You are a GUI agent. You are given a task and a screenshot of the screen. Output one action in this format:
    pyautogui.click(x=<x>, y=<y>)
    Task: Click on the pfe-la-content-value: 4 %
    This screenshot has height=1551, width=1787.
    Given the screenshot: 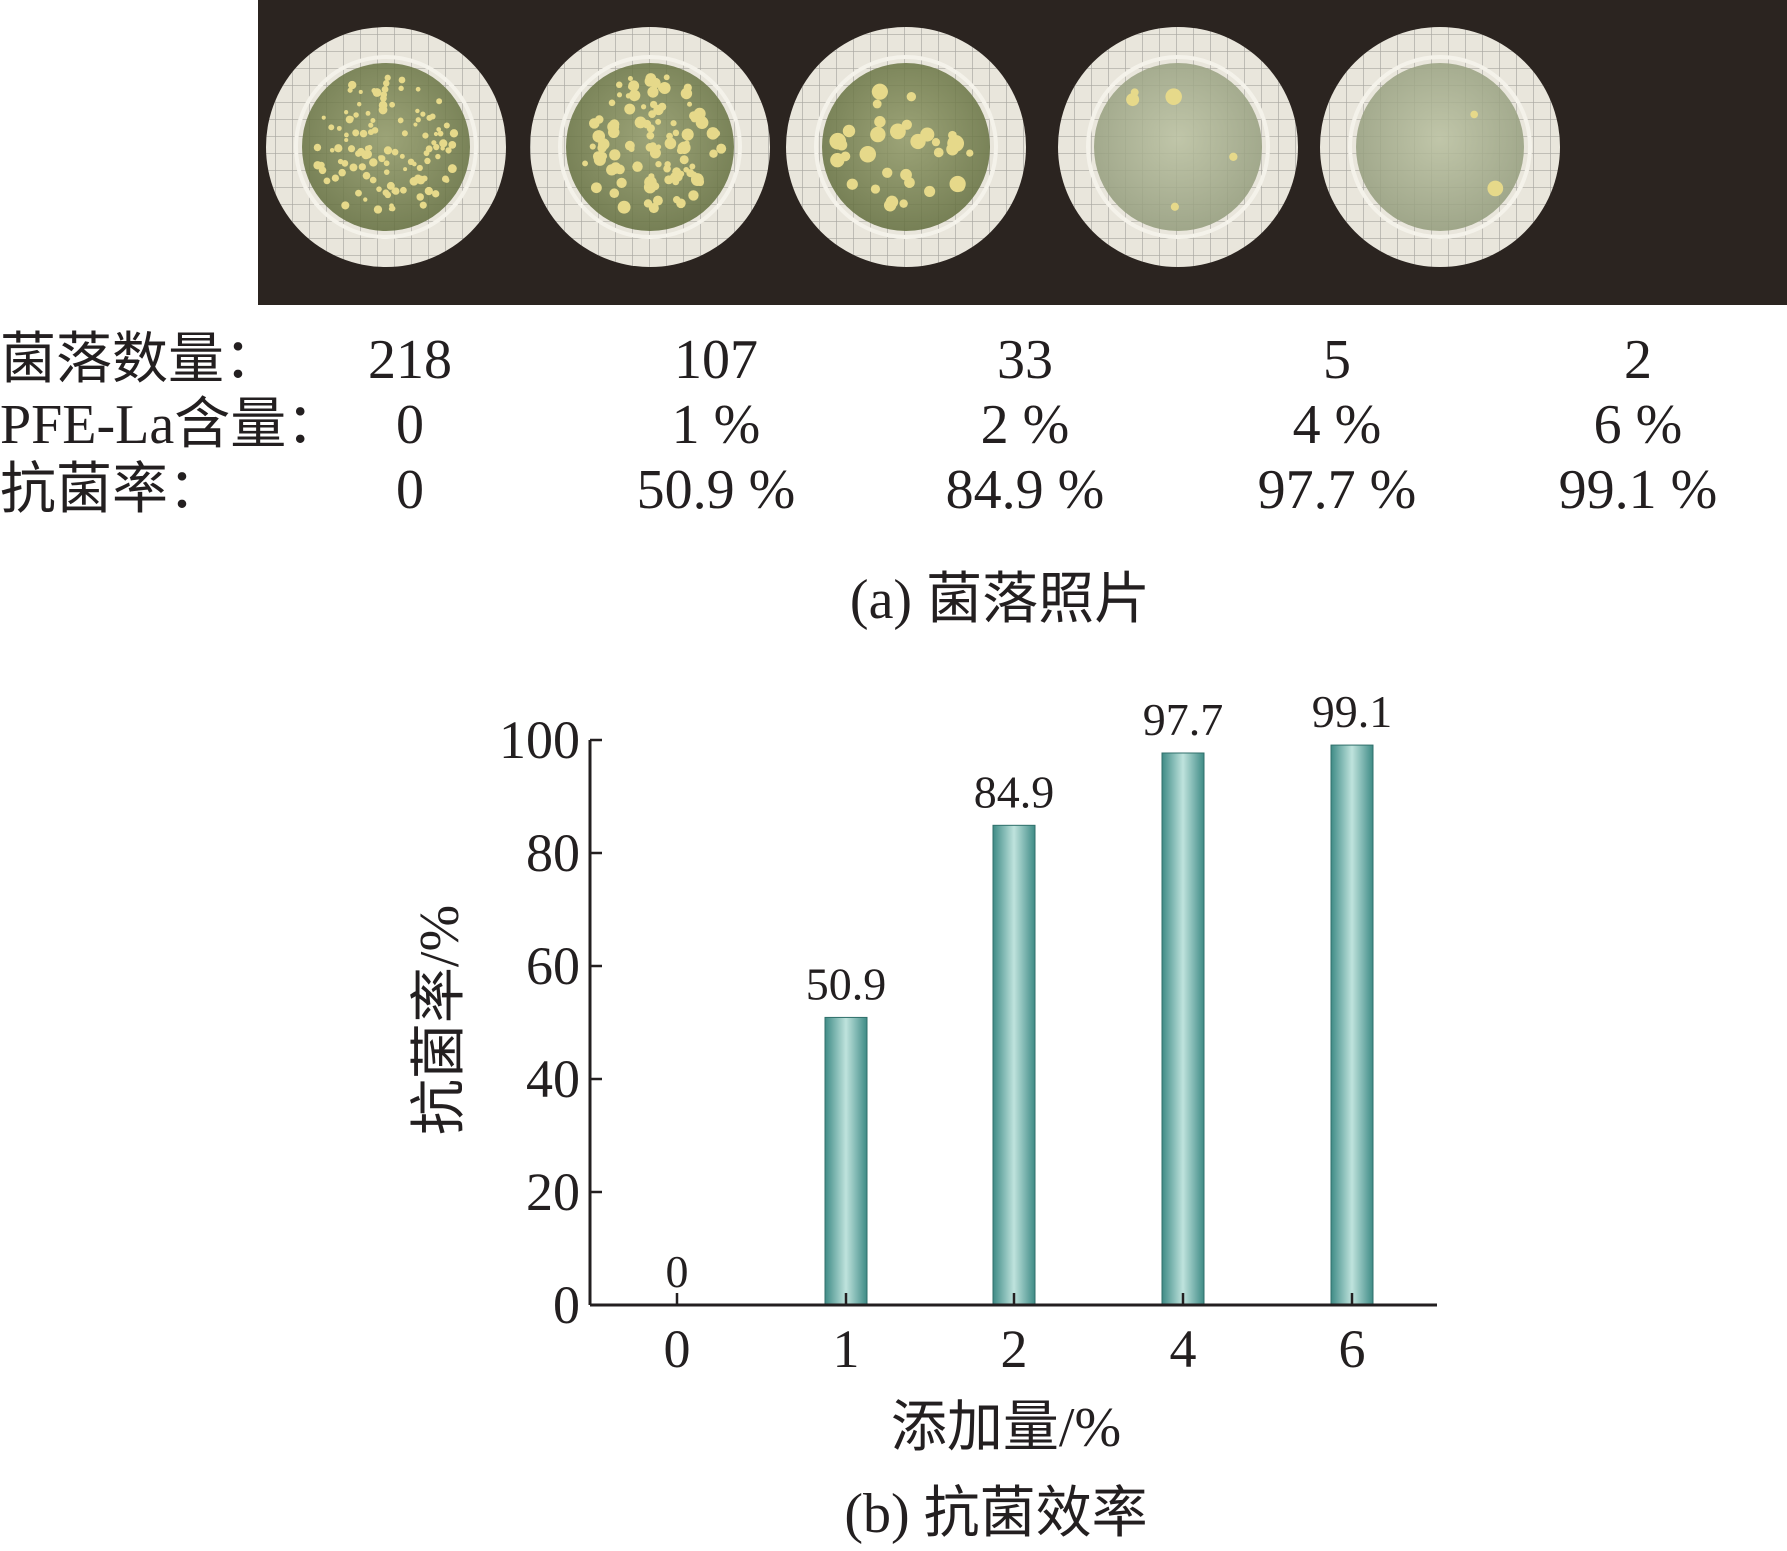 What is the action you would take?
    pyautogui.click(x=1337, y=425)
    